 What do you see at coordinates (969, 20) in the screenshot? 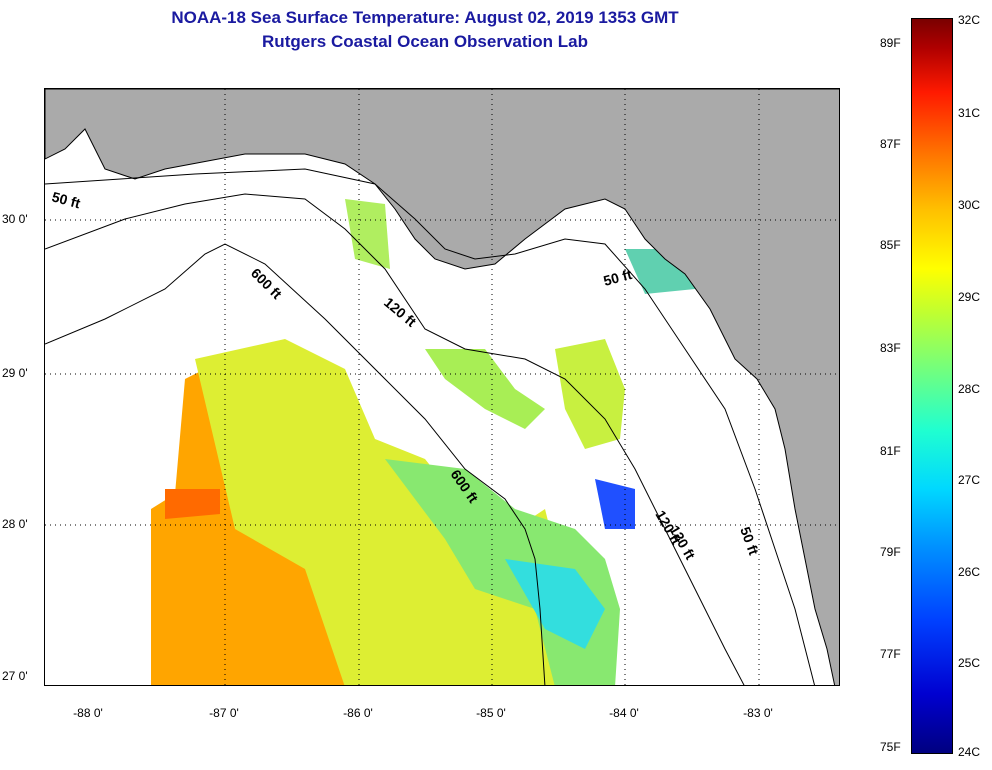
I see `colorbar-c-label: 32C` at bounding box center [969, 20].